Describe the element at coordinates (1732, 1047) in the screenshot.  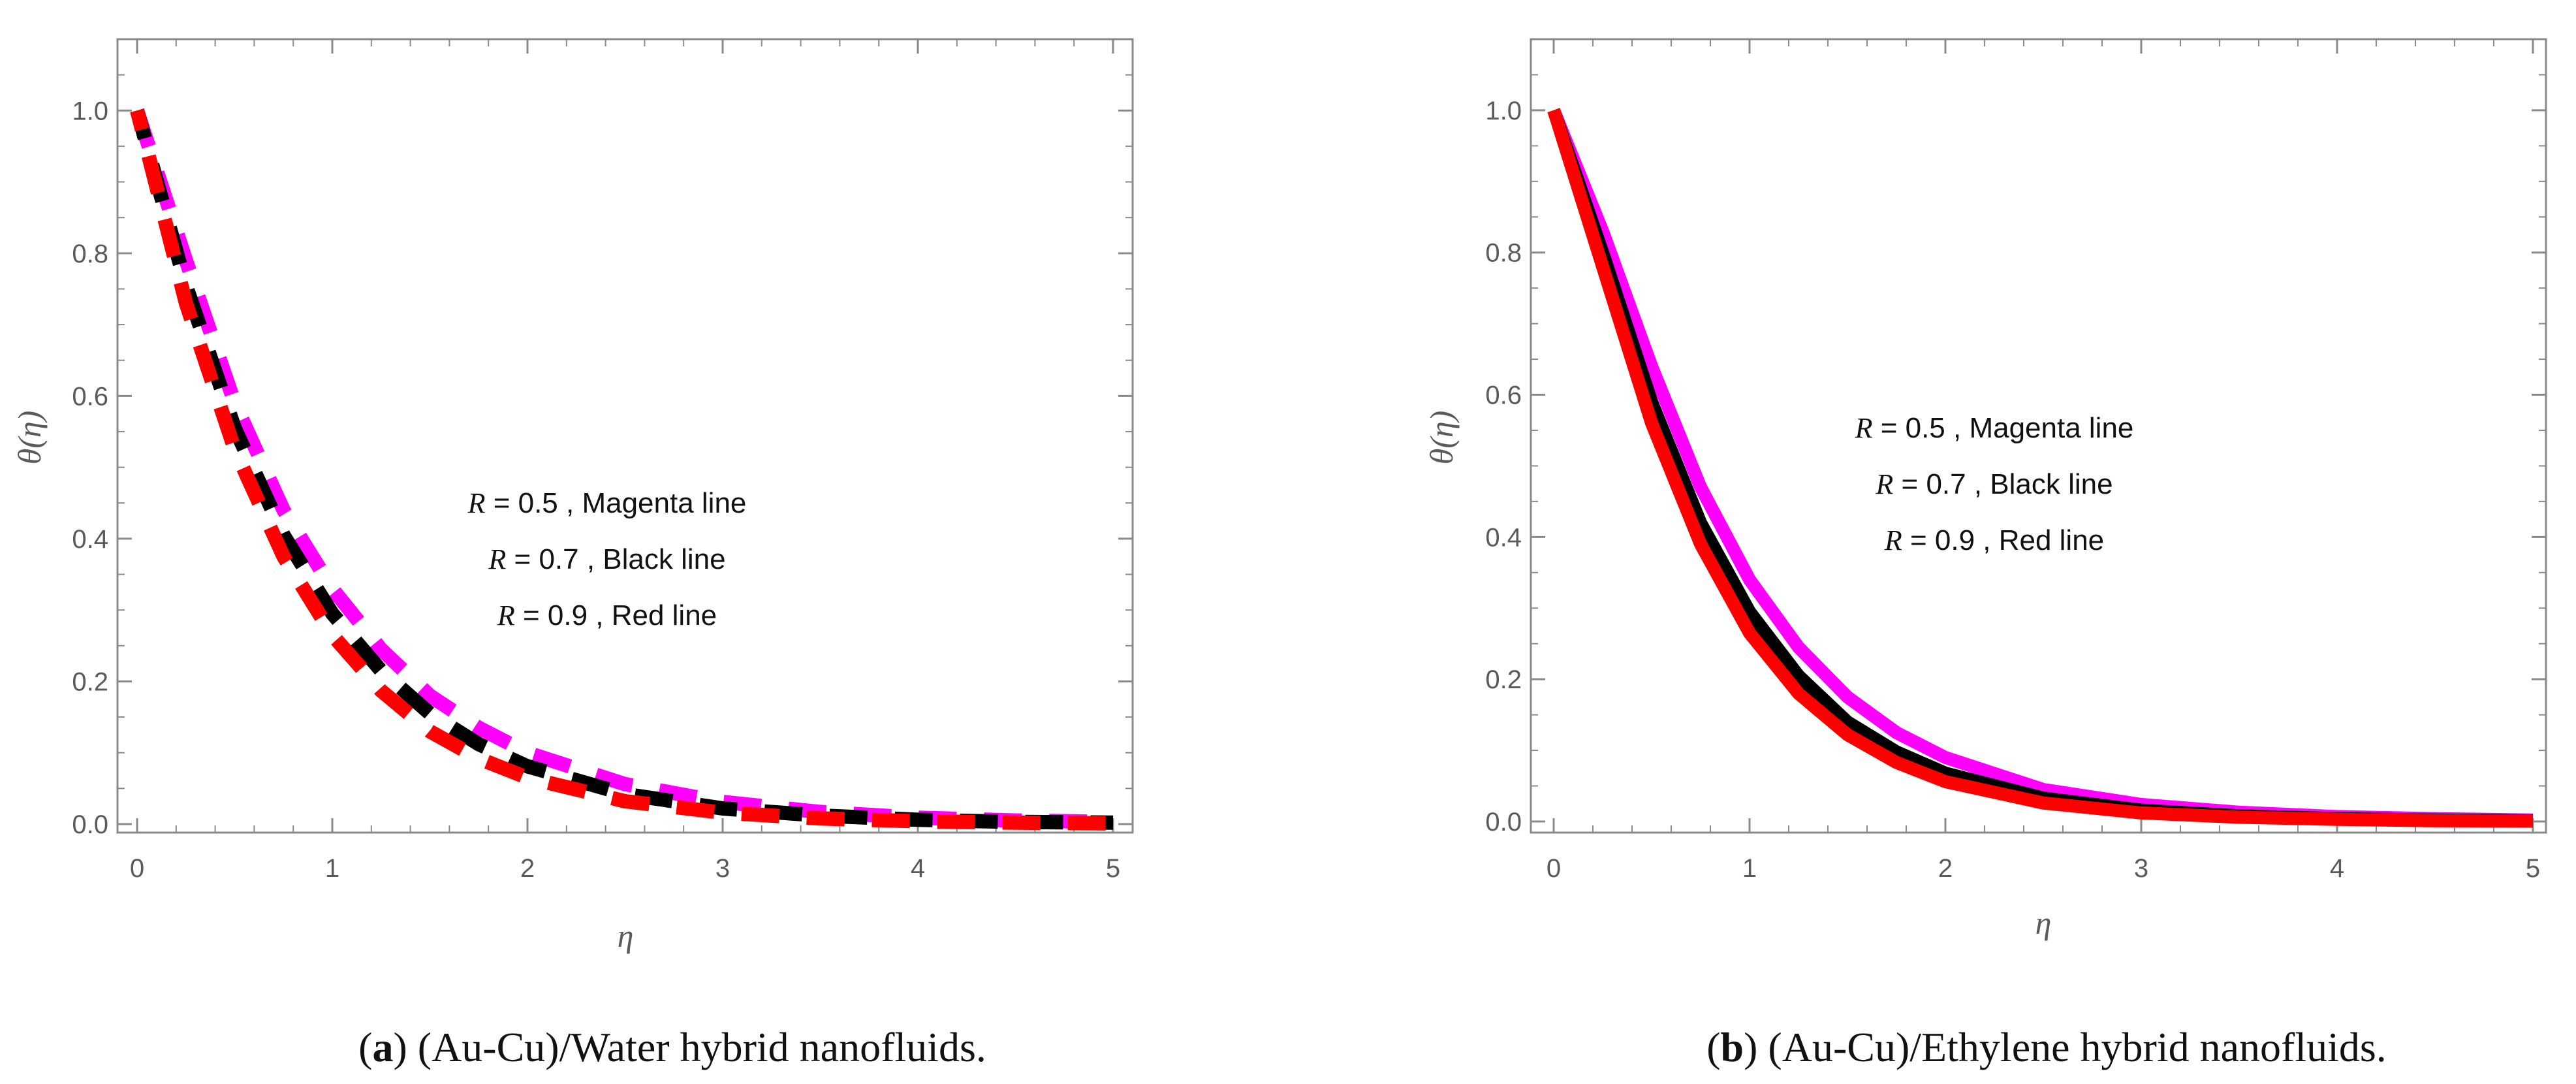
I see `caption-letter: b` at that location.